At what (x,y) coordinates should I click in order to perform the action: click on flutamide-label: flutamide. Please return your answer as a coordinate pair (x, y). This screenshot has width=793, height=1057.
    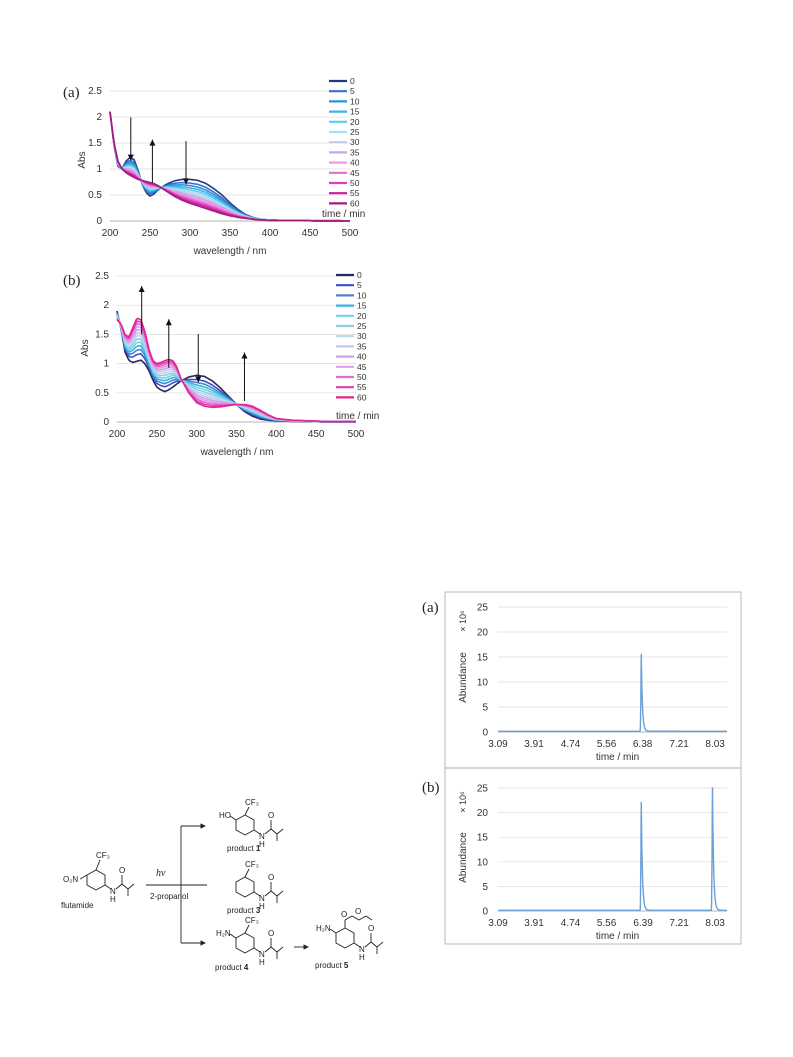
    Looking at the image, I should click on (77, 905).